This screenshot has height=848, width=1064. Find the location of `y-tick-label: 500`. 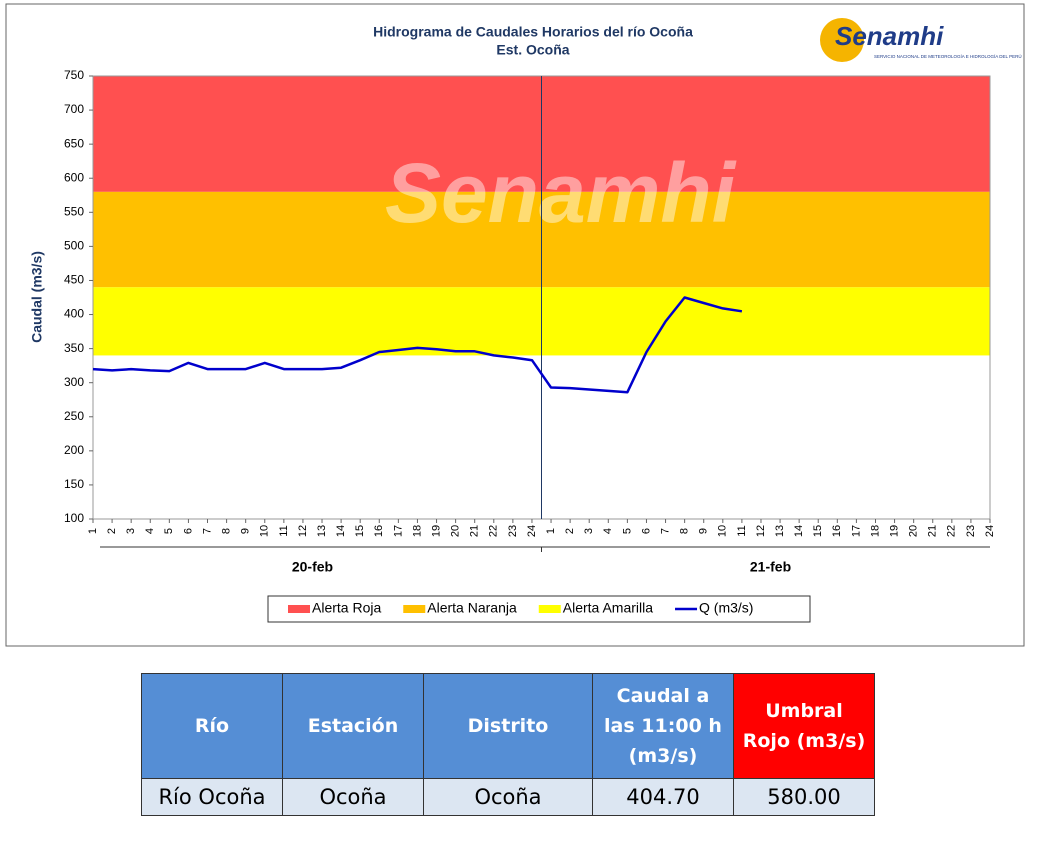

y-tick-label: 500 is located at coordinates (74, 246).